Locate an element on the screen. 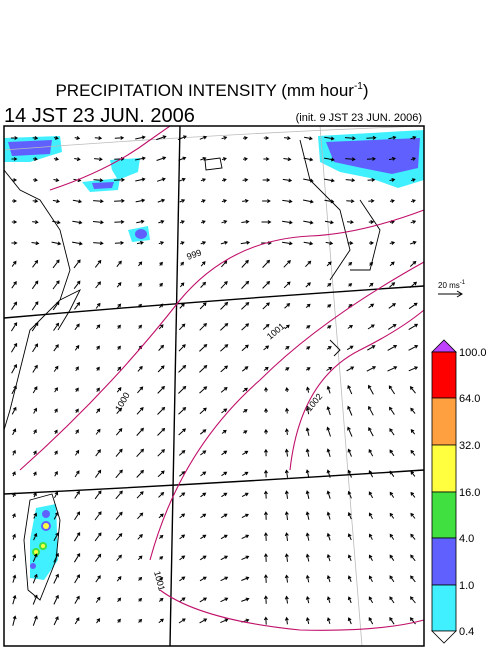  latitude-line is located at coordinates (214, 138).